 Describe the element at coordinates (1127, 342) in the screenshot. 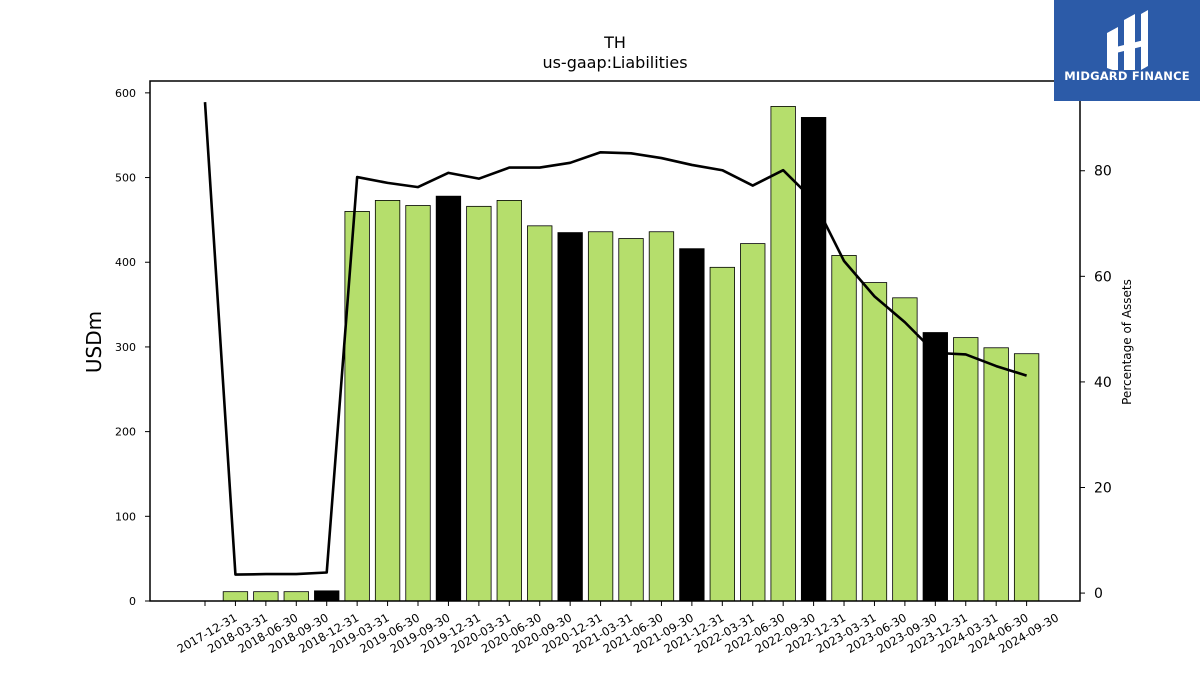

I see `y2-axis-label: Percentage of Assets` at that location.